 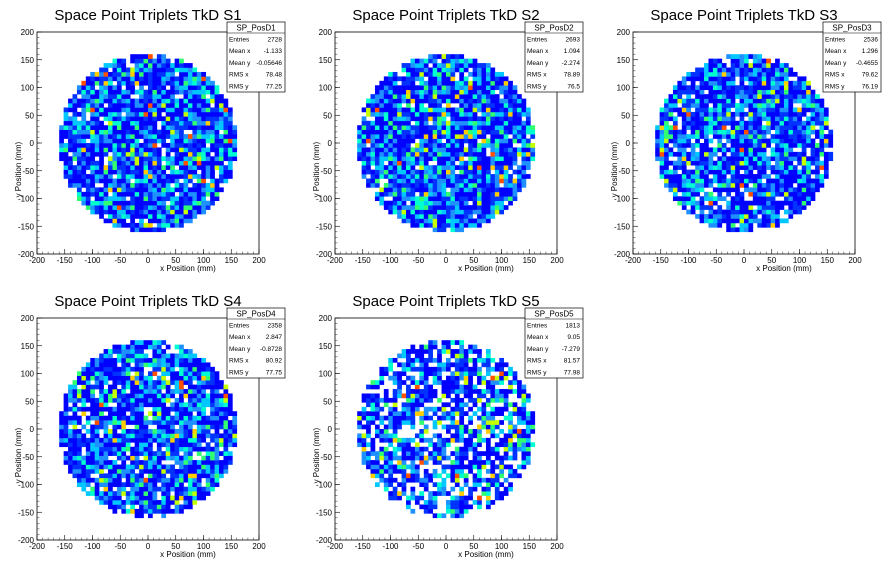 I want to click on x-tick-label: -200, so click(x=633, y=260).